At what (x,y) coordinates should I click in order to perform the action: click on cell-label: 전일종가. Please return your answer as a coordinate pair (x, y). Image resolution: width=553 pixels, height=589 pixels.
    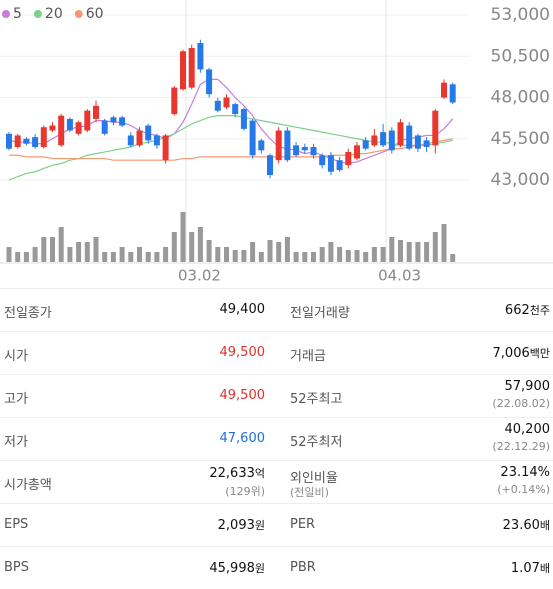
    Looking at the image, I should click on (28, 313).